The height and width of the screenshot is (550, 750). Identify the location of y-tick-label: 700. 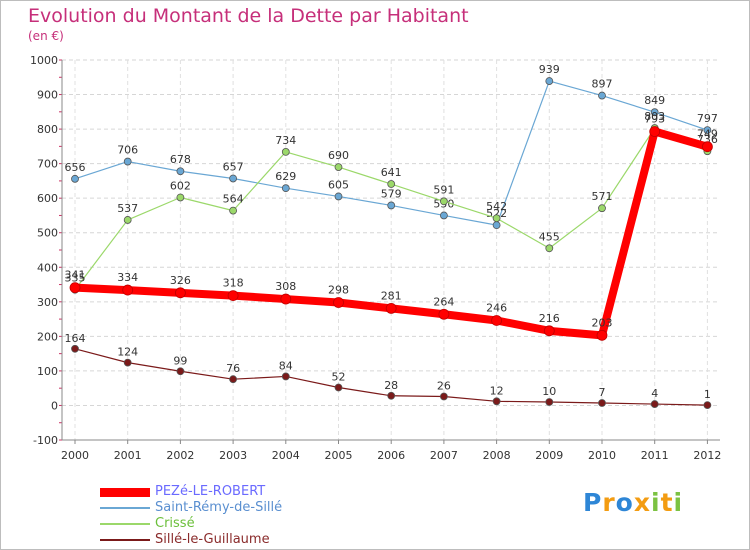
(47, 164).